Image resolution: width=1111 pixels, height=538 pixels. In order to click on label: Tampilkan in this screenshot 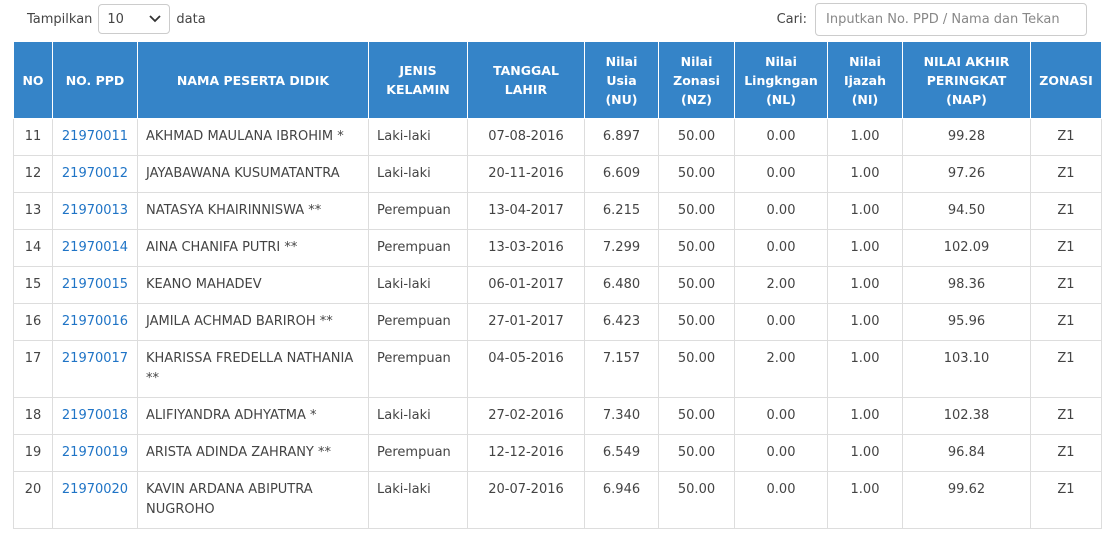, I will do `click(60, 19)`.